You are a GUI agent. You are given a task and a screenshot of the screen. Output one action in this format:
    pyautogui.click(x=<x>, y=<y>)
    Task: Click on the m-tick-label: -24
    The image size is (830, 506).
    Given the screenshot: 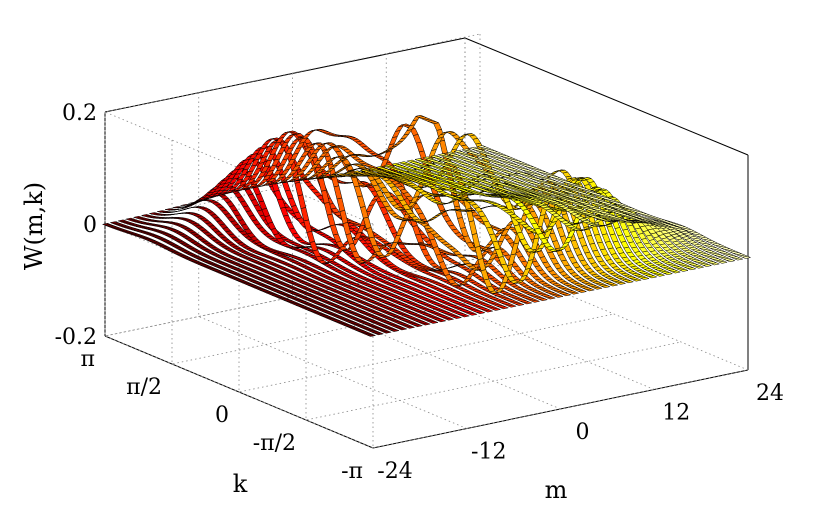 What is the action you would take?
    pyautogui.click(x=394, y=471)
    